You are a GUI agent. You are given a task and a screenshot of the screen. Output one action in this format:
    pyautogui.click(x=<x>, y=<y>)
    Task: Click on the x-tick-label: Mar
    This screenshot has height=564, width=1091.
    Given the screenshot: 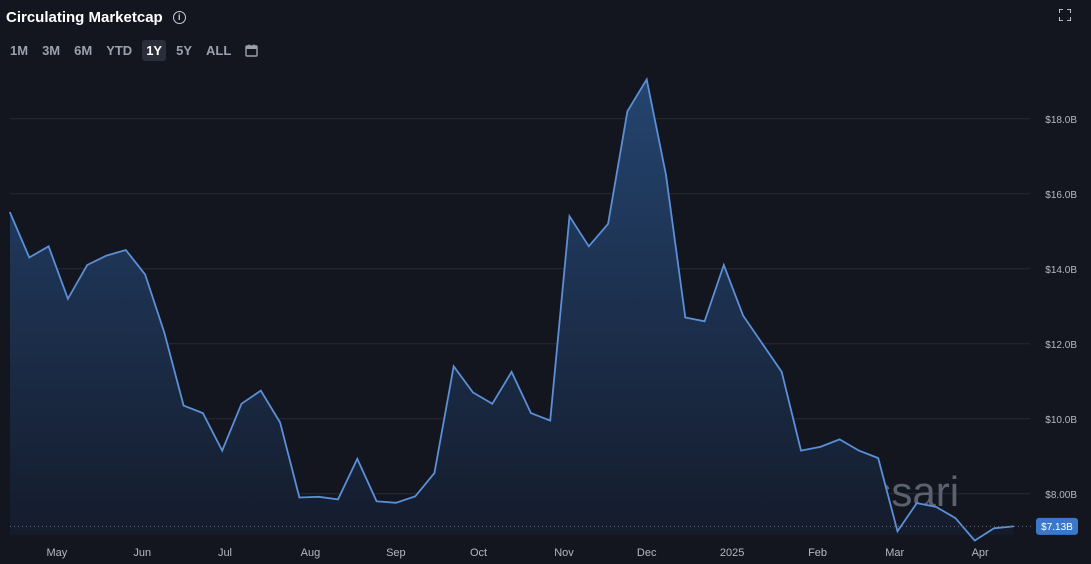 What is the action you would take?
    pyautogui.click(x=894, y=553)
    